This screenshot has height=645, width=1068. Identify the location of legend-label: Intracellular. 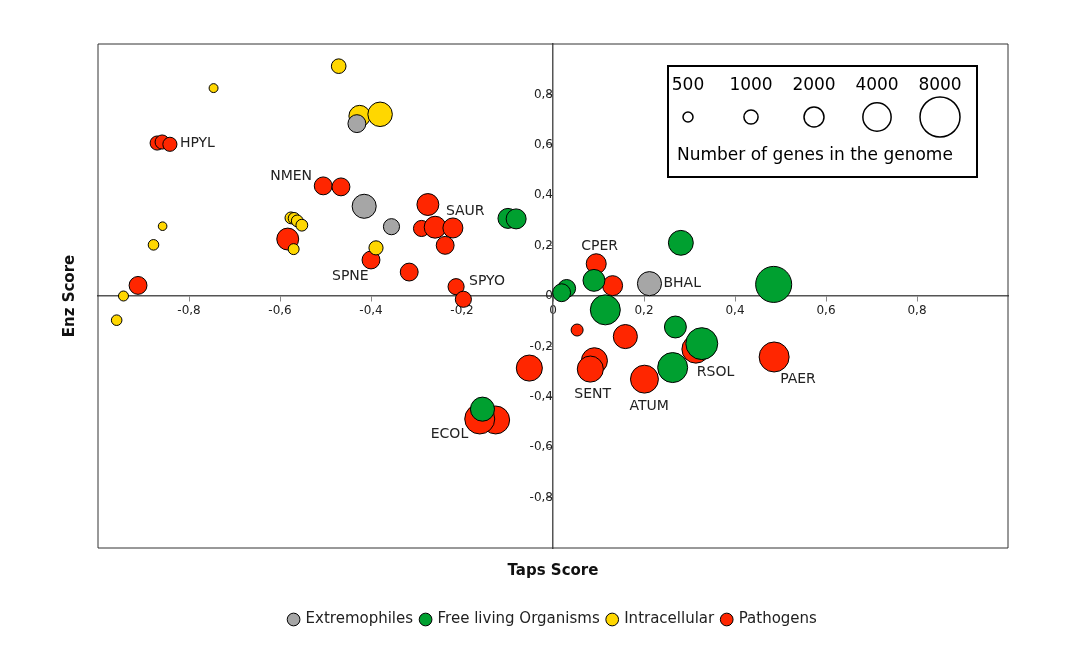
(670, 618).